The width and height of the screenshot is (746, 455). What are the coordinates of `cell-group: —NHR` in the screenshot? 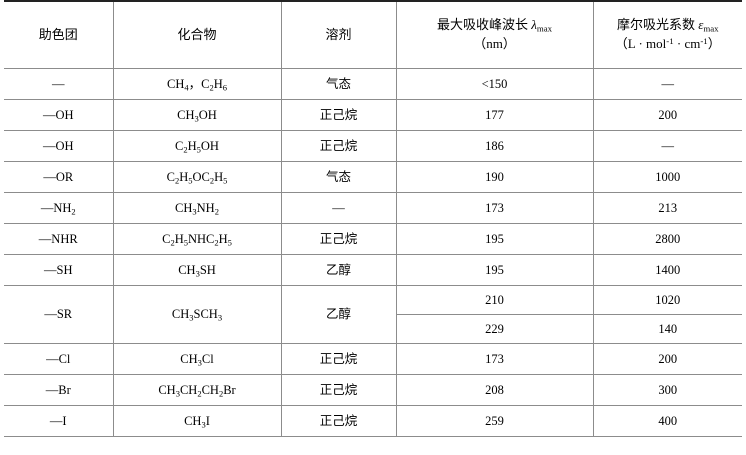 It's located at (59, 239).